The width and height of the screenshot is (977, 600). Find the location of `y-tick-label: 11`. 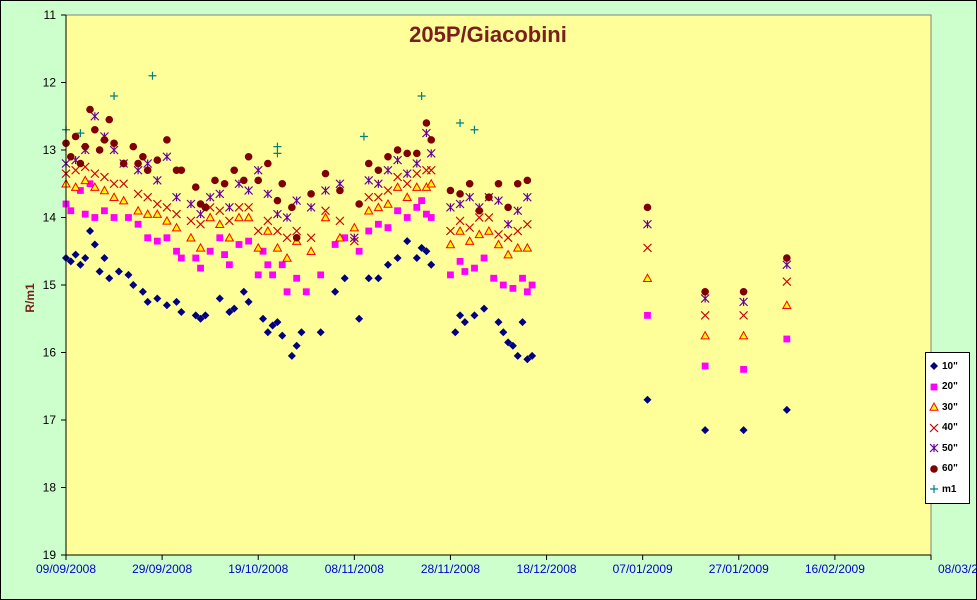

y-tick-label: 11 is located at coordinates (50, 15).